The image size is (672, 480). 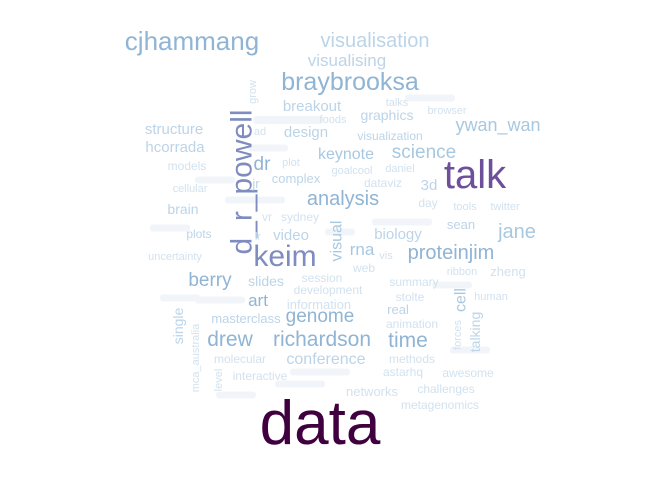 I want to click on word-jr: jr, so click(x=255, y=183).